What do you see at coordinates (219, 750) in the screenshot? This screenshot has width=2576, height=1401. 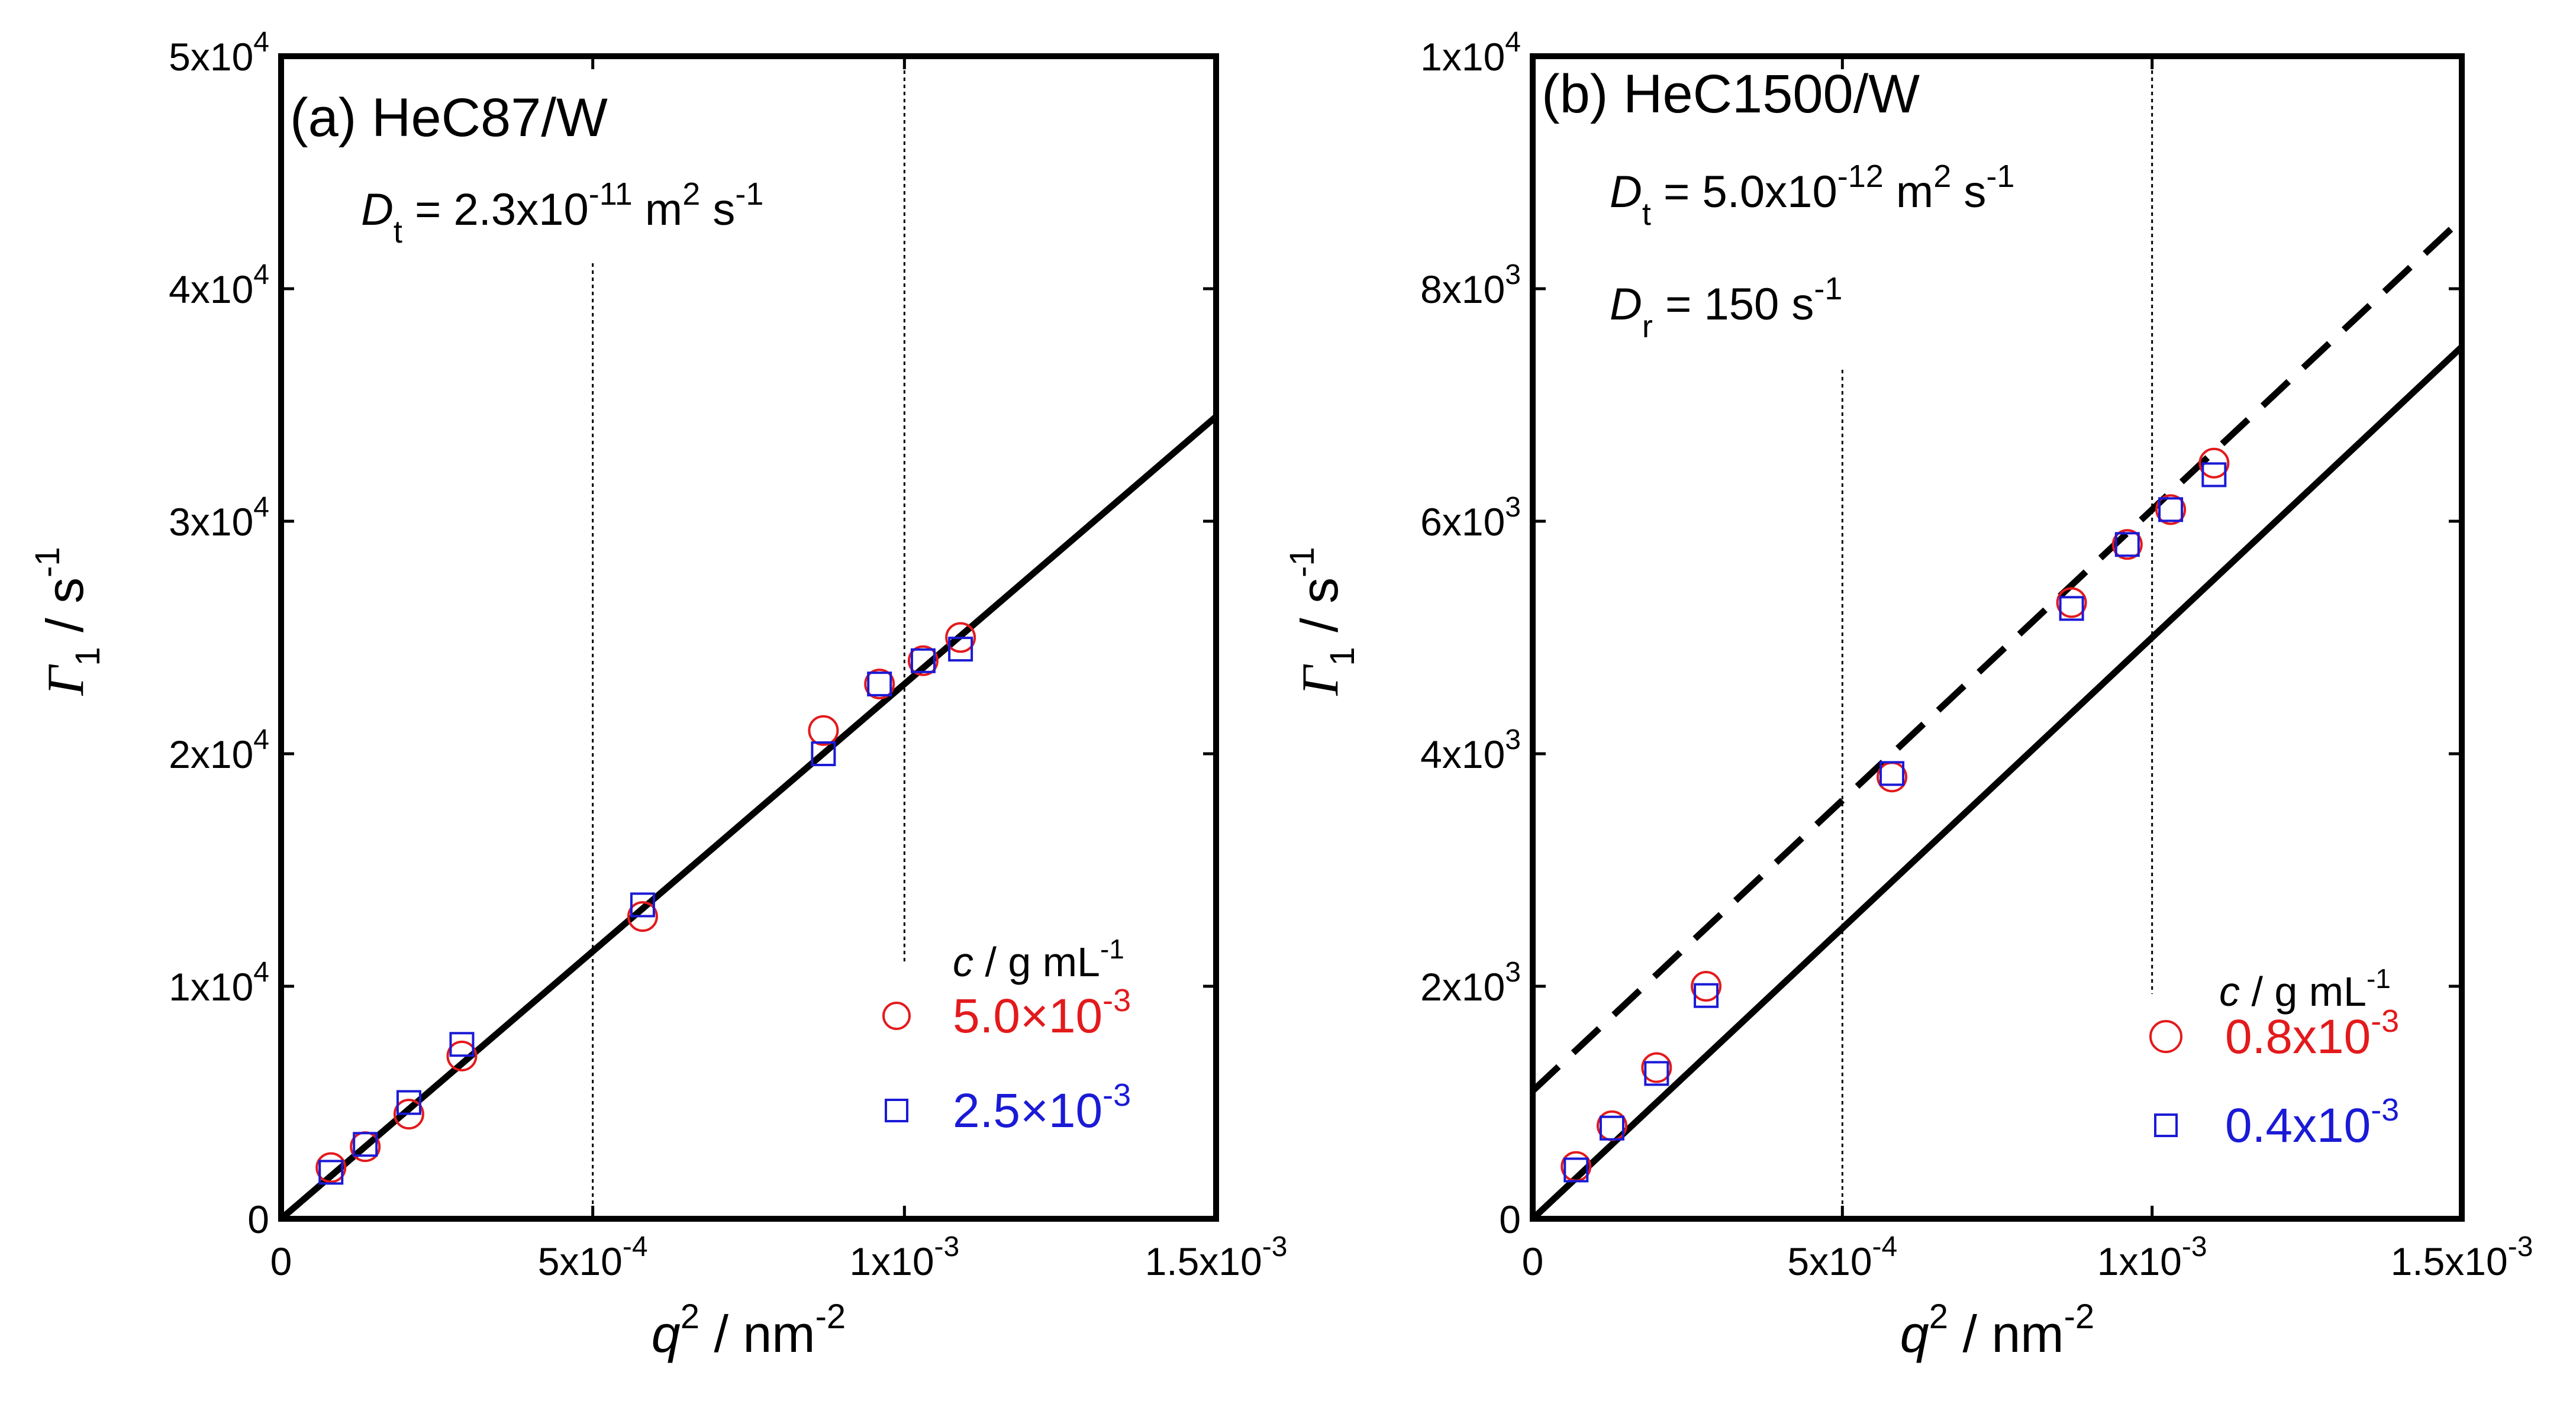 I see `y-tick-label: 2x10⁴` at bounding box center [219, 750].